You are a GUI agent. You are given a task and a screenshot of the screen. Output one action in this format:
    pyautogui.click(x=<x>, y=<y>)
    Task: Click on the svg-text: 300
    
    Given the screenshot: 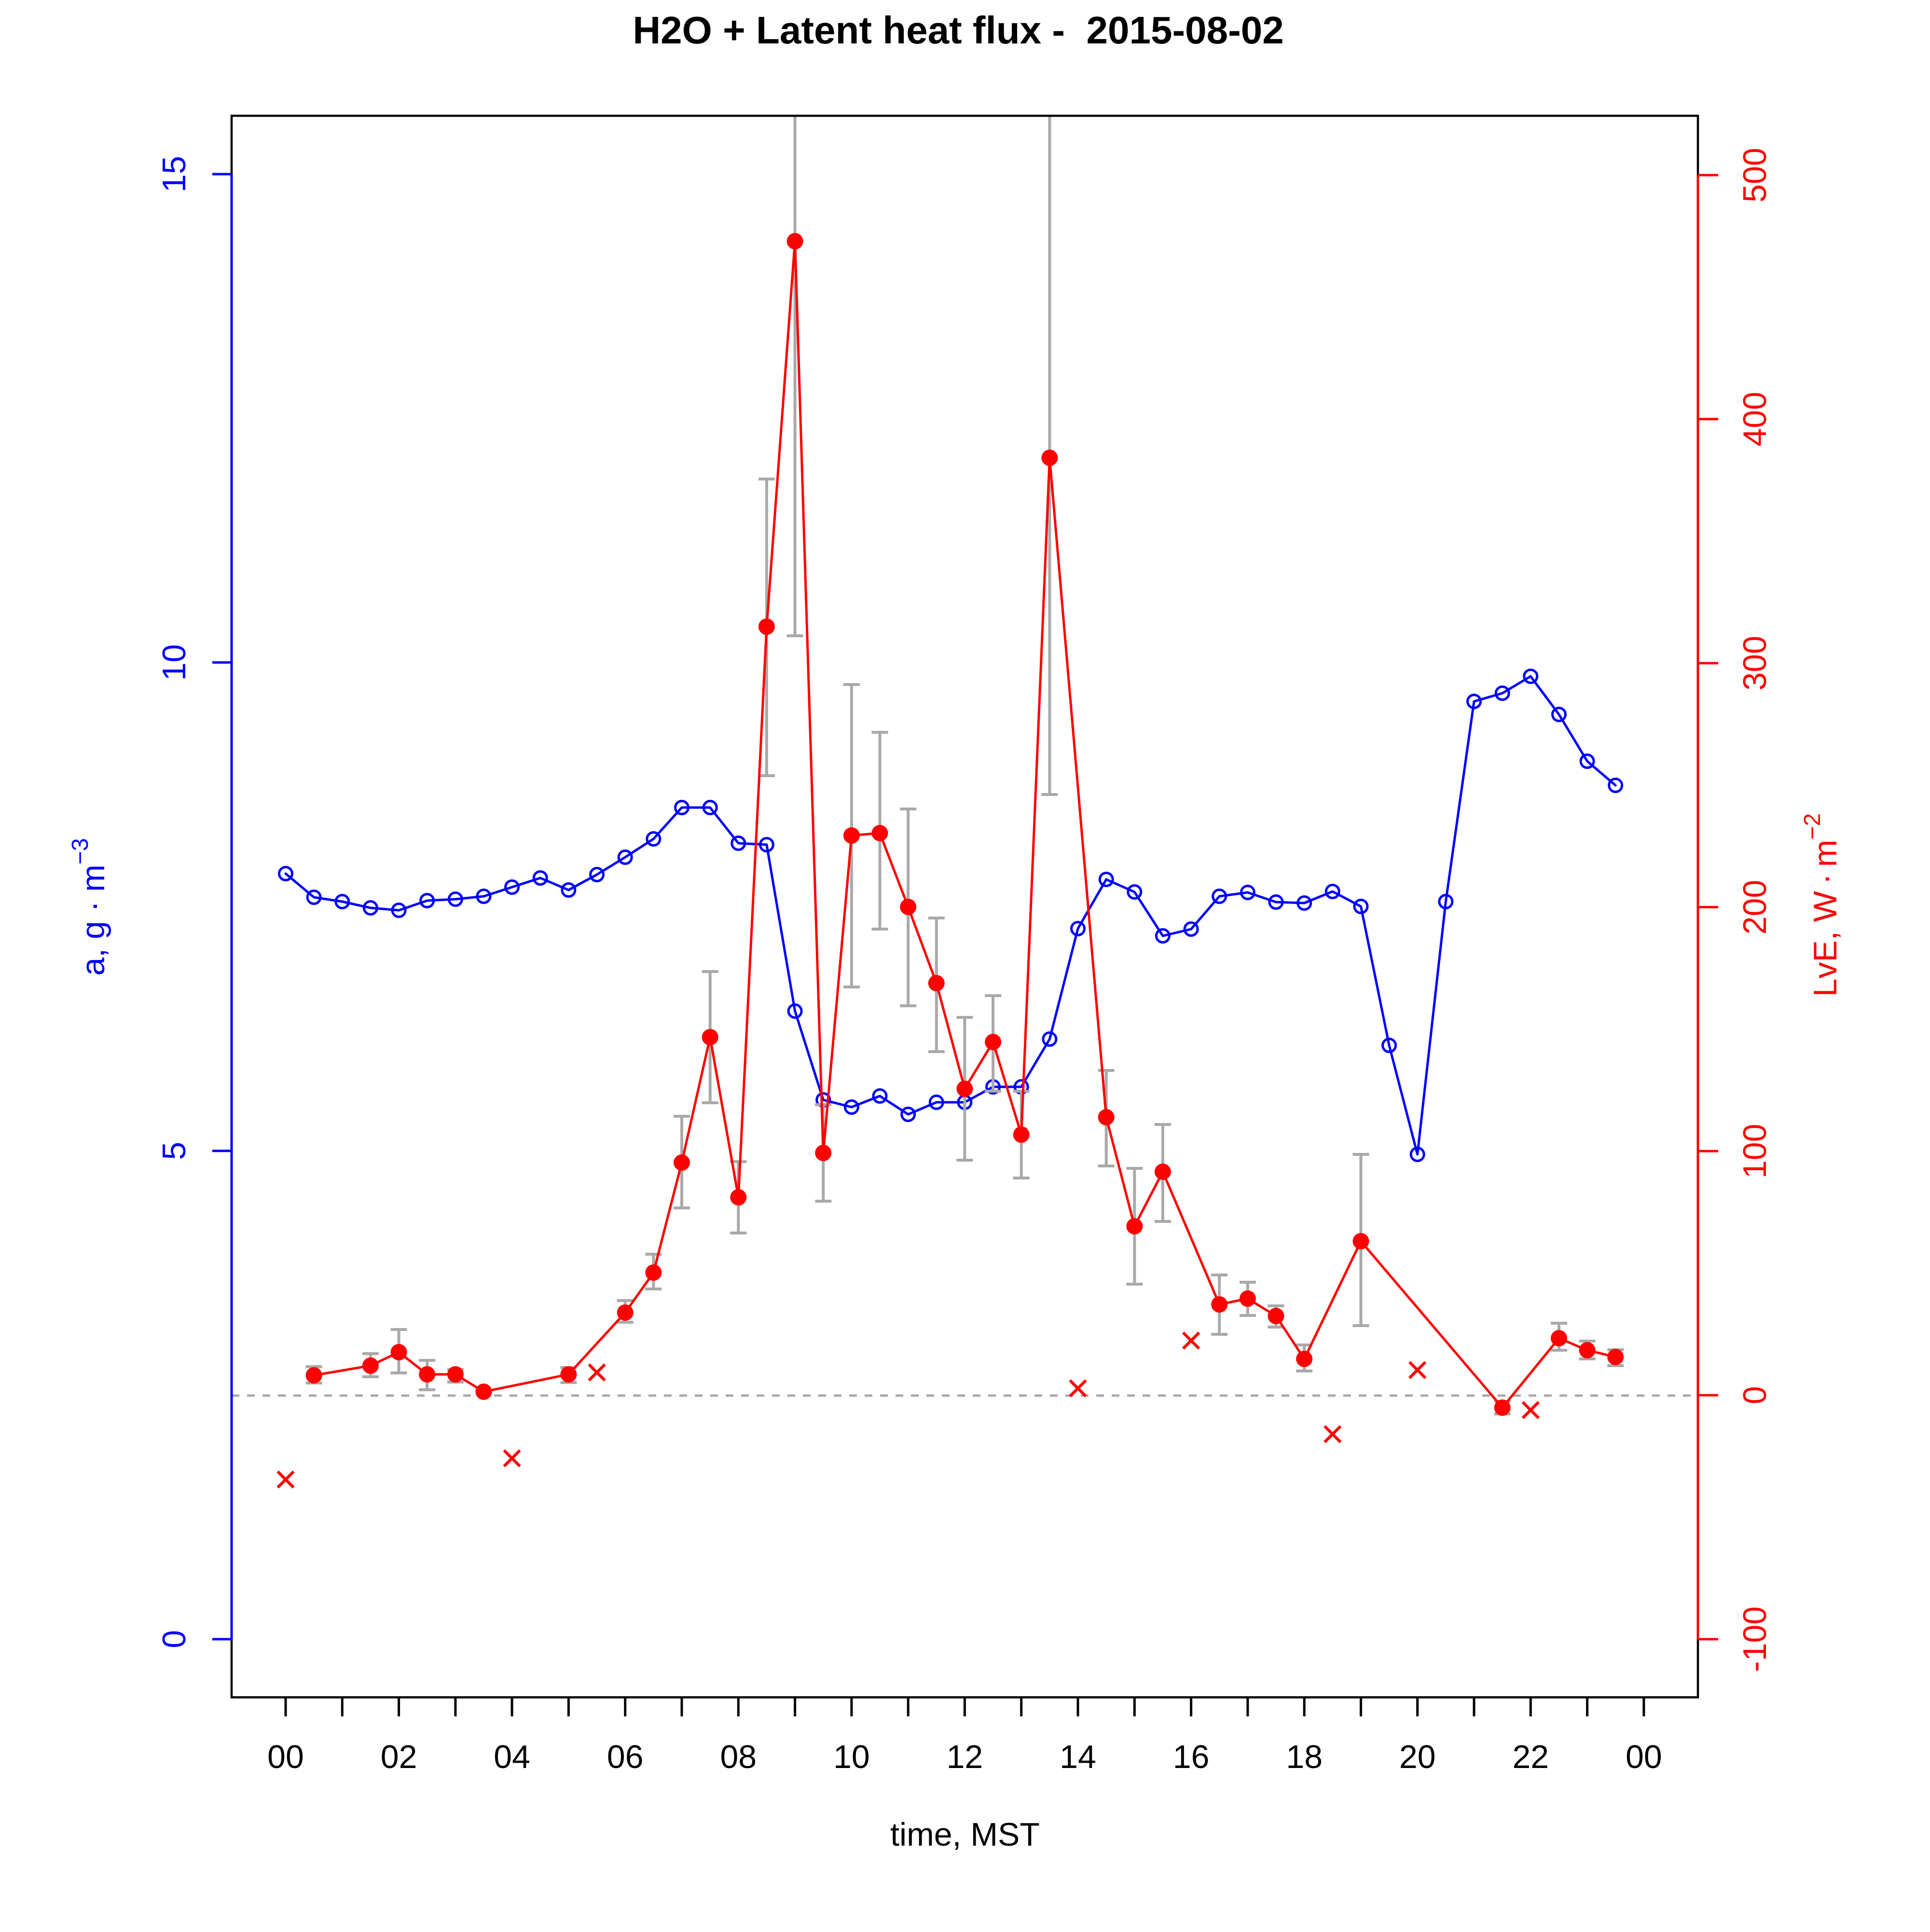 What is the action you would take?
    pyautogui.click(x=1755, y=663)
    